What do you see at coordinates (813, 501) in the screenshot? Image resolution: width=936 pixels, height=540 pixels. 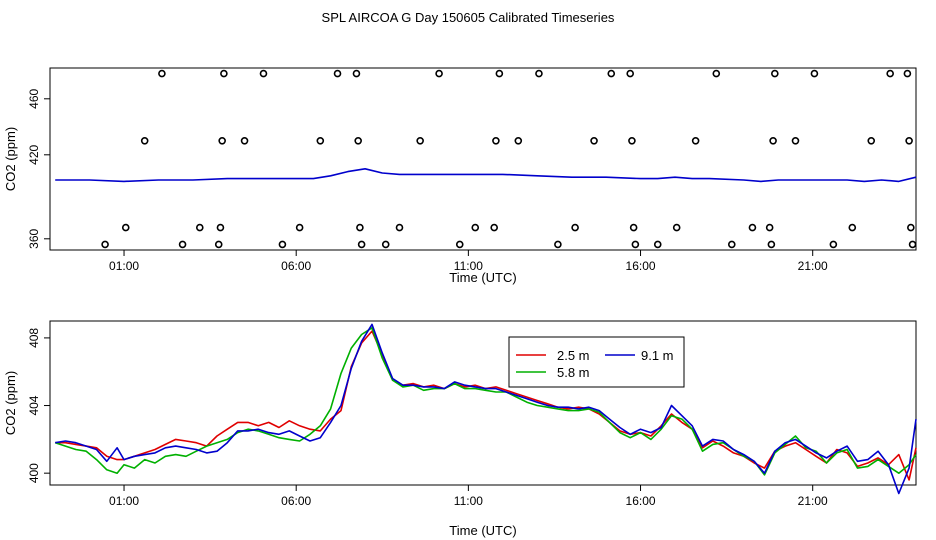 I see `bottom-x-tick-label: 21:00` at bounding box center [813, 501].